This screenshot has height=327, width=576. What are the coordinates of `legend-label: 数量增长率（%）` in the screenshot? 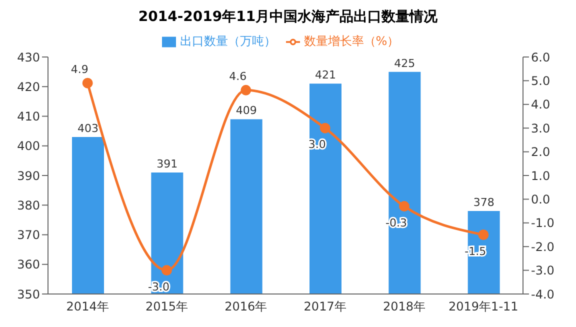 It's located at (352, 41).